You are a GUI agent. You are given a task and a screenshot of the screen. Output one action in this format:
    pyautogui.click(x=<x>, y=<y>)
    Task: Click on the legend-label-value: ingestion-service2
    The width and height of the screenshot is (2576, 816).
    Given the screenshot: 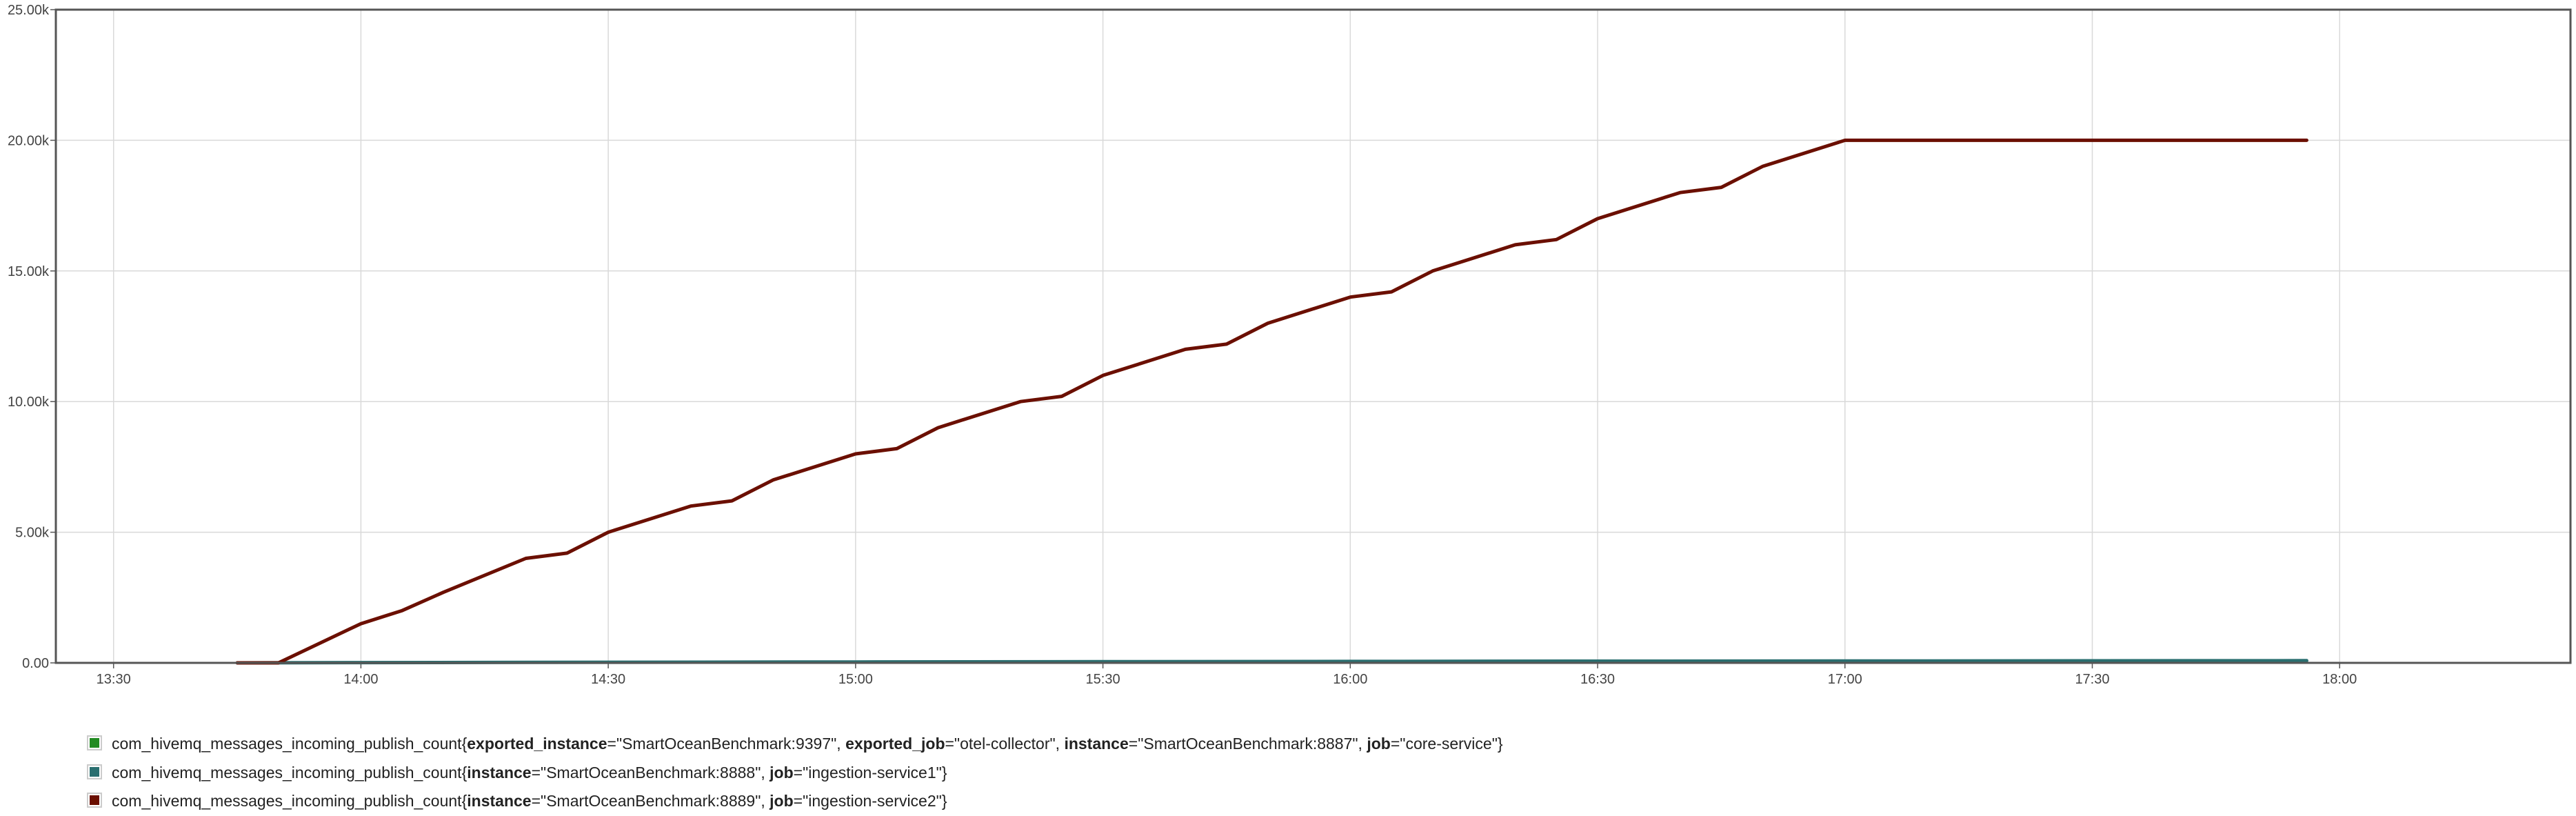 What is the action you would take?
    pyautogui.click(x=872, y=801)
    